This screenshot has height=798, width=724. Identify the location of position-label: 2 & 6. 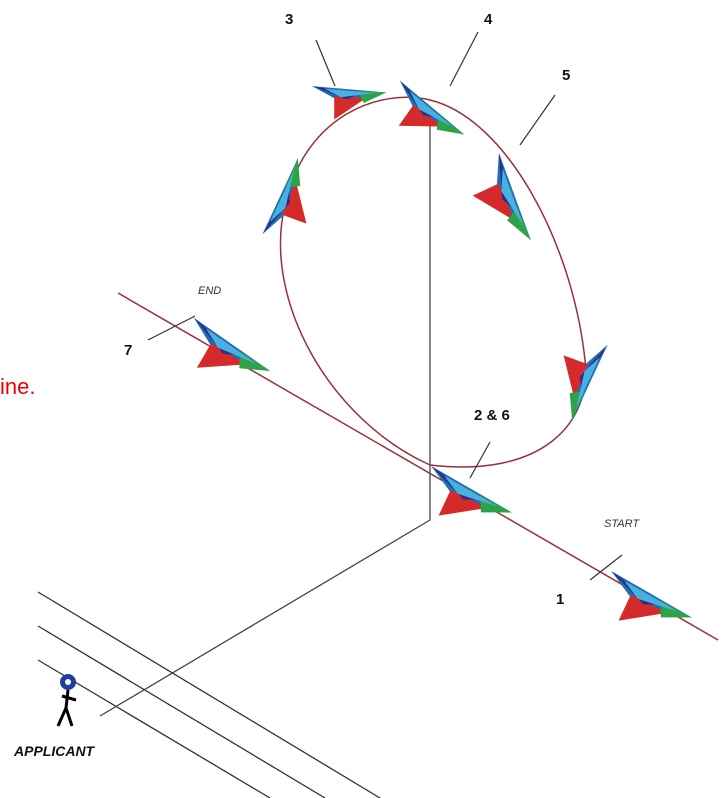
(492, 415).